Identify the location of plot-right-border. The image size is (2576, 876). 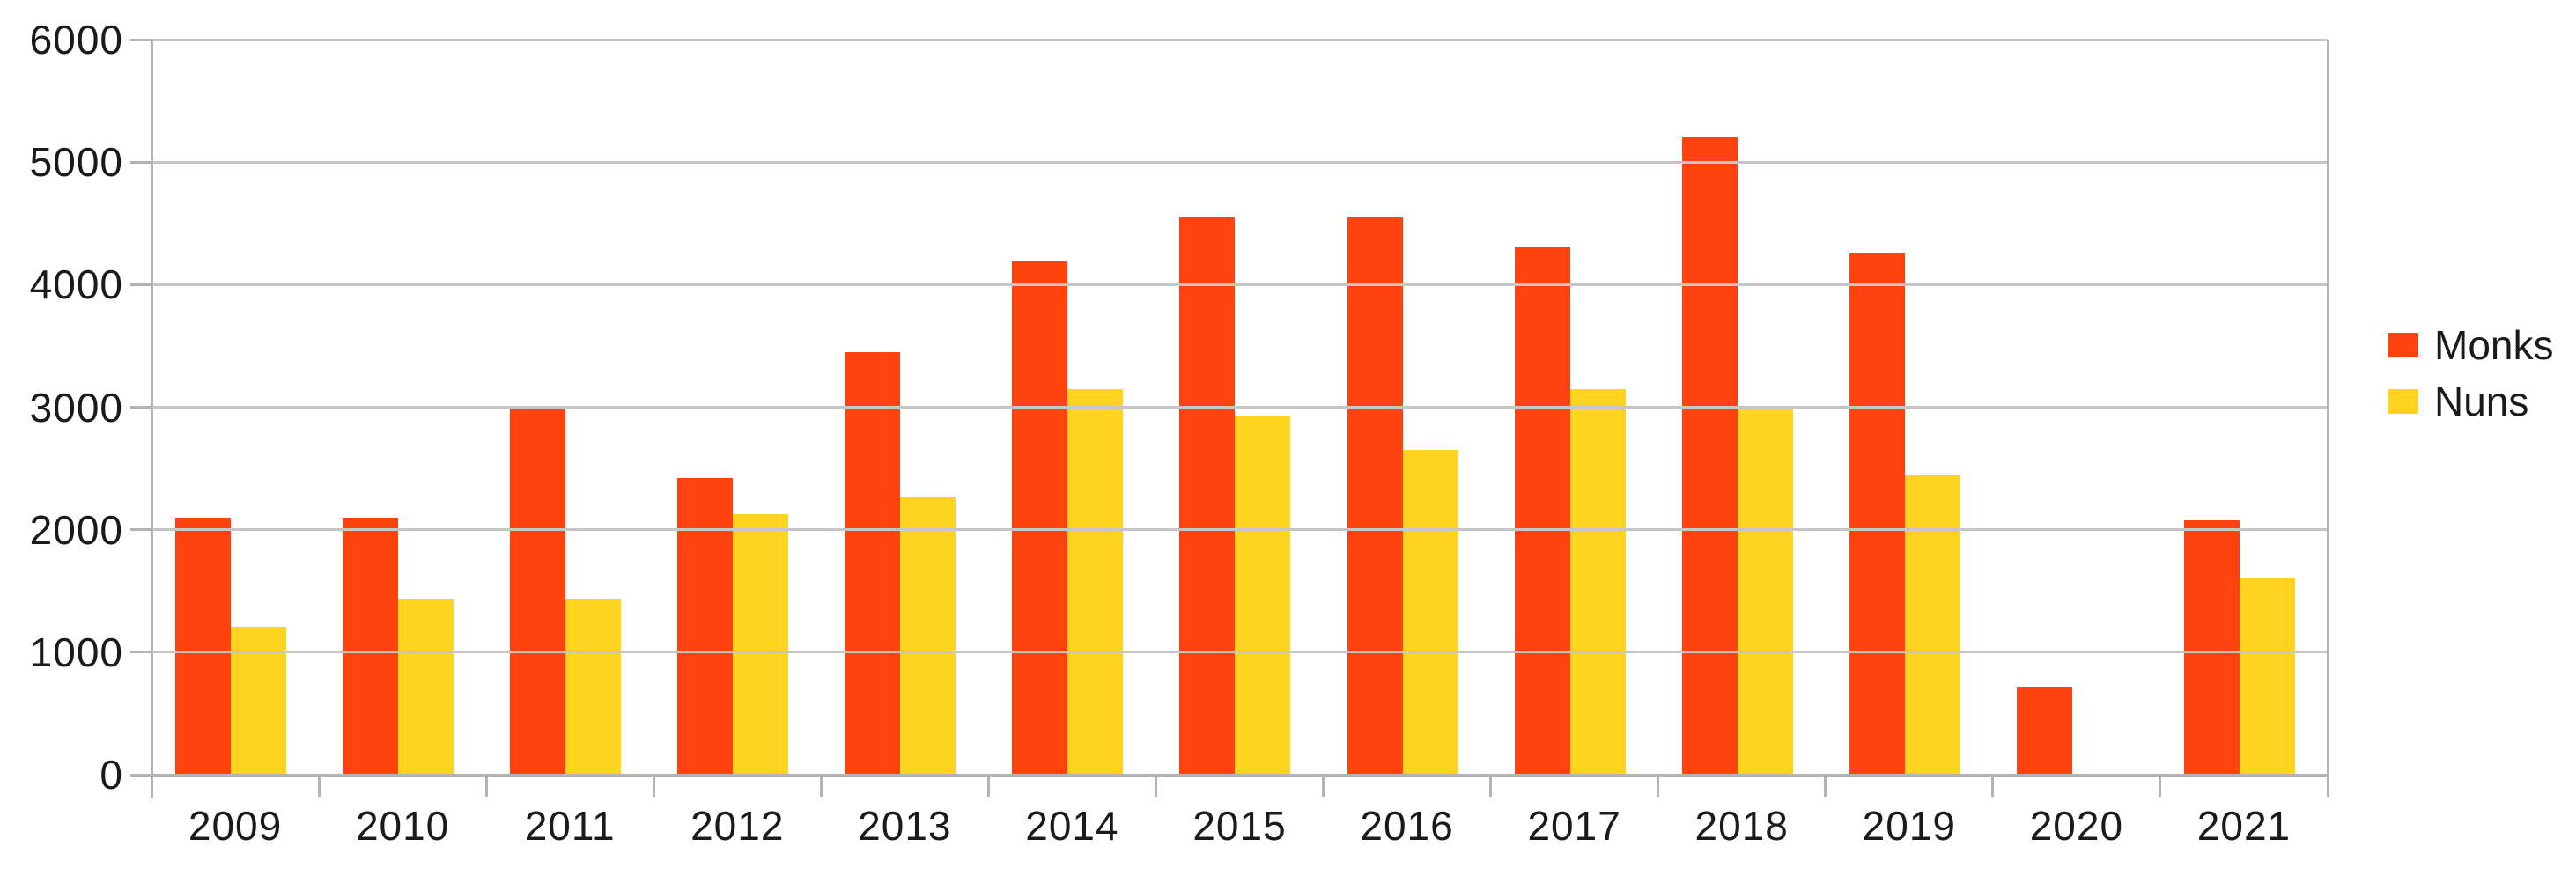
(2327, 407).